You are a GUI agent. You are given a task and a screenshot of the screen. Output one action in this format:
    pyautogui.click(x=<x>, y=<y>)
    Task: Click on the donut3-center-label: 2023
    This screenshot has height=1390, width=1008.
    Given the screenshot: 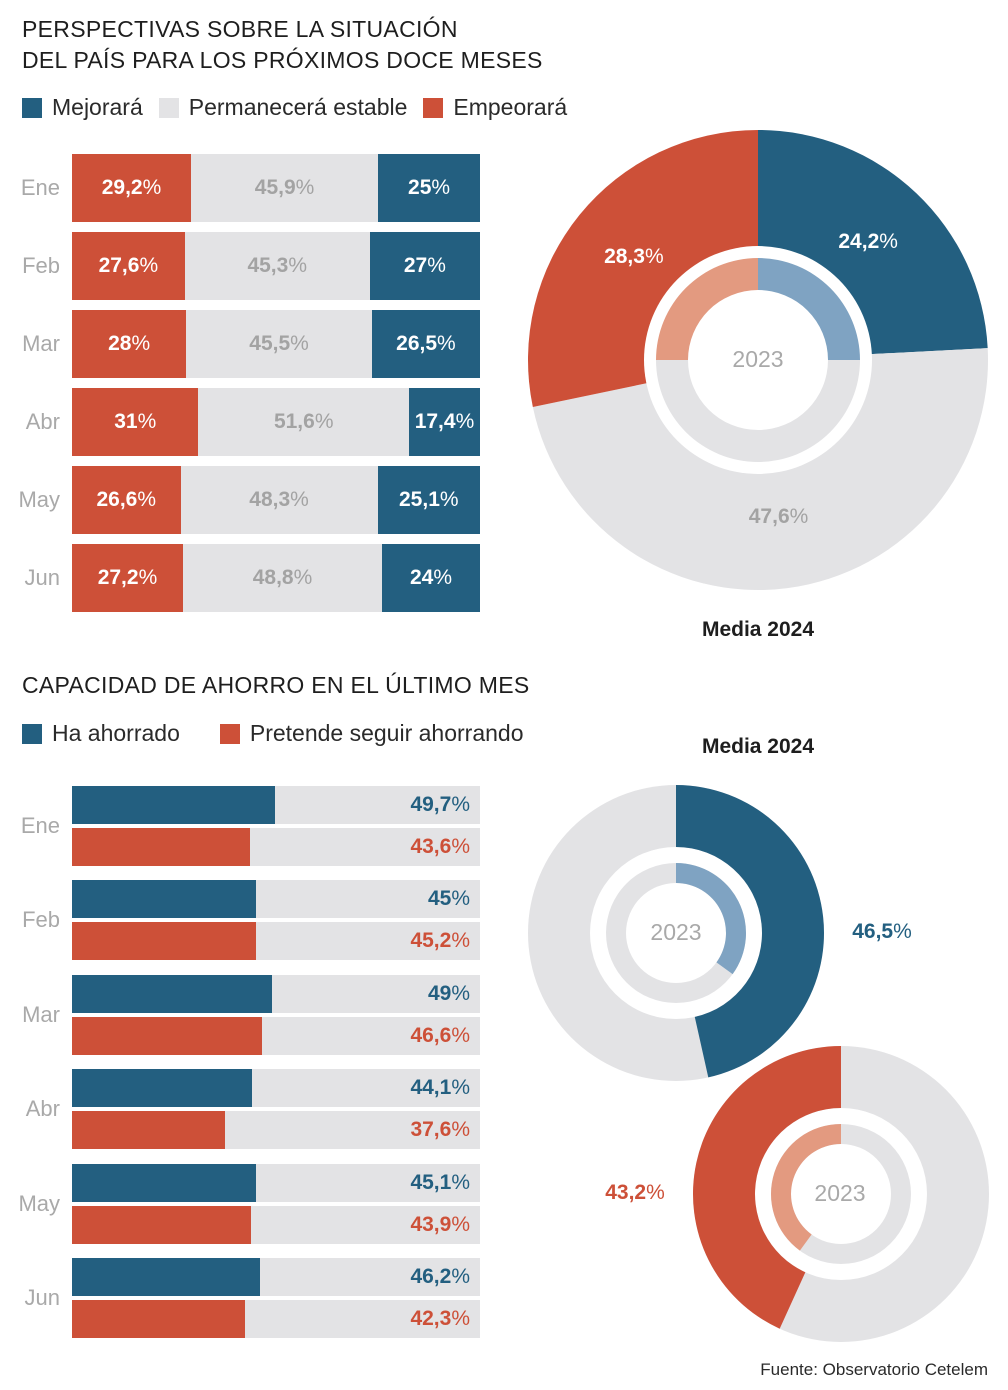 What is the action you would take?
    pyautogui.click(x=840, y=1193)
    